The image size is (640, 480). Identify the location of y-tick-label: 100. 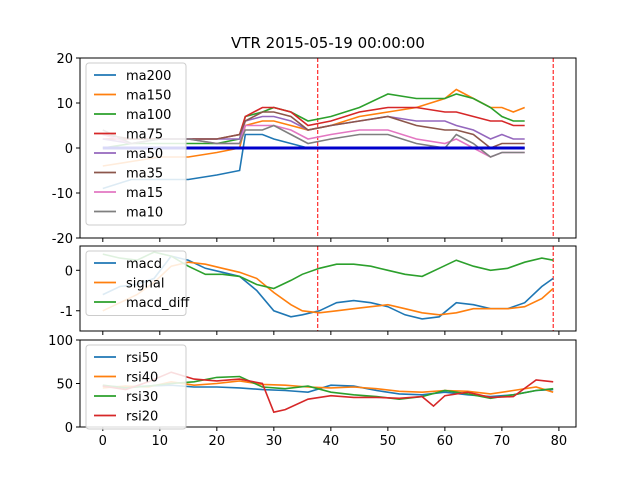
(60, 341).